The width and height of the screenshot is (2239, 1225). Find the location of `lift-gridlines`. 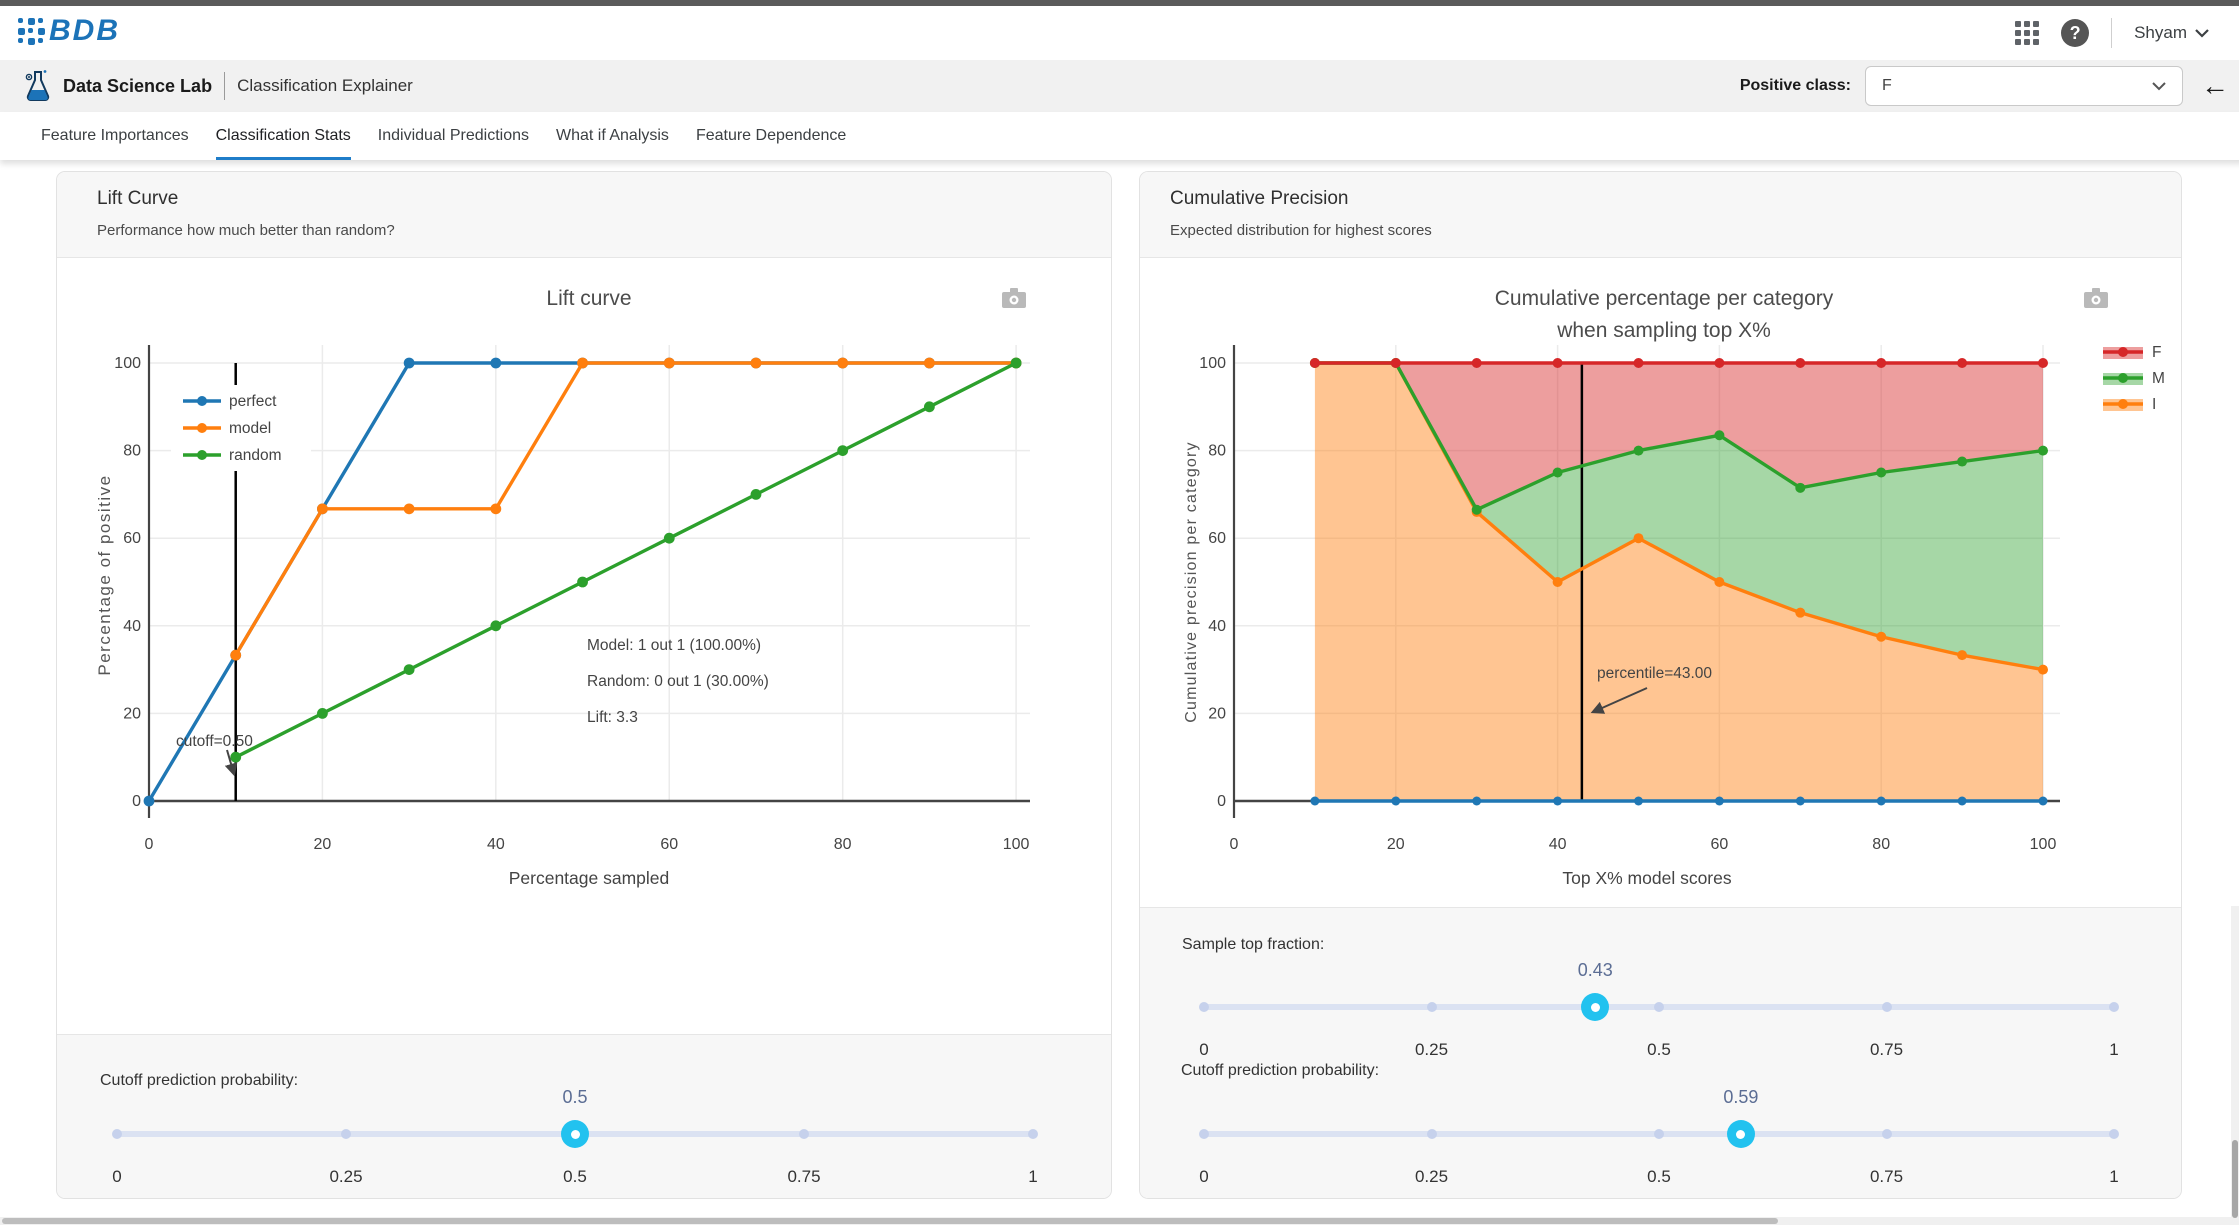

lift-gridlines is located at coordinates (589, 573).